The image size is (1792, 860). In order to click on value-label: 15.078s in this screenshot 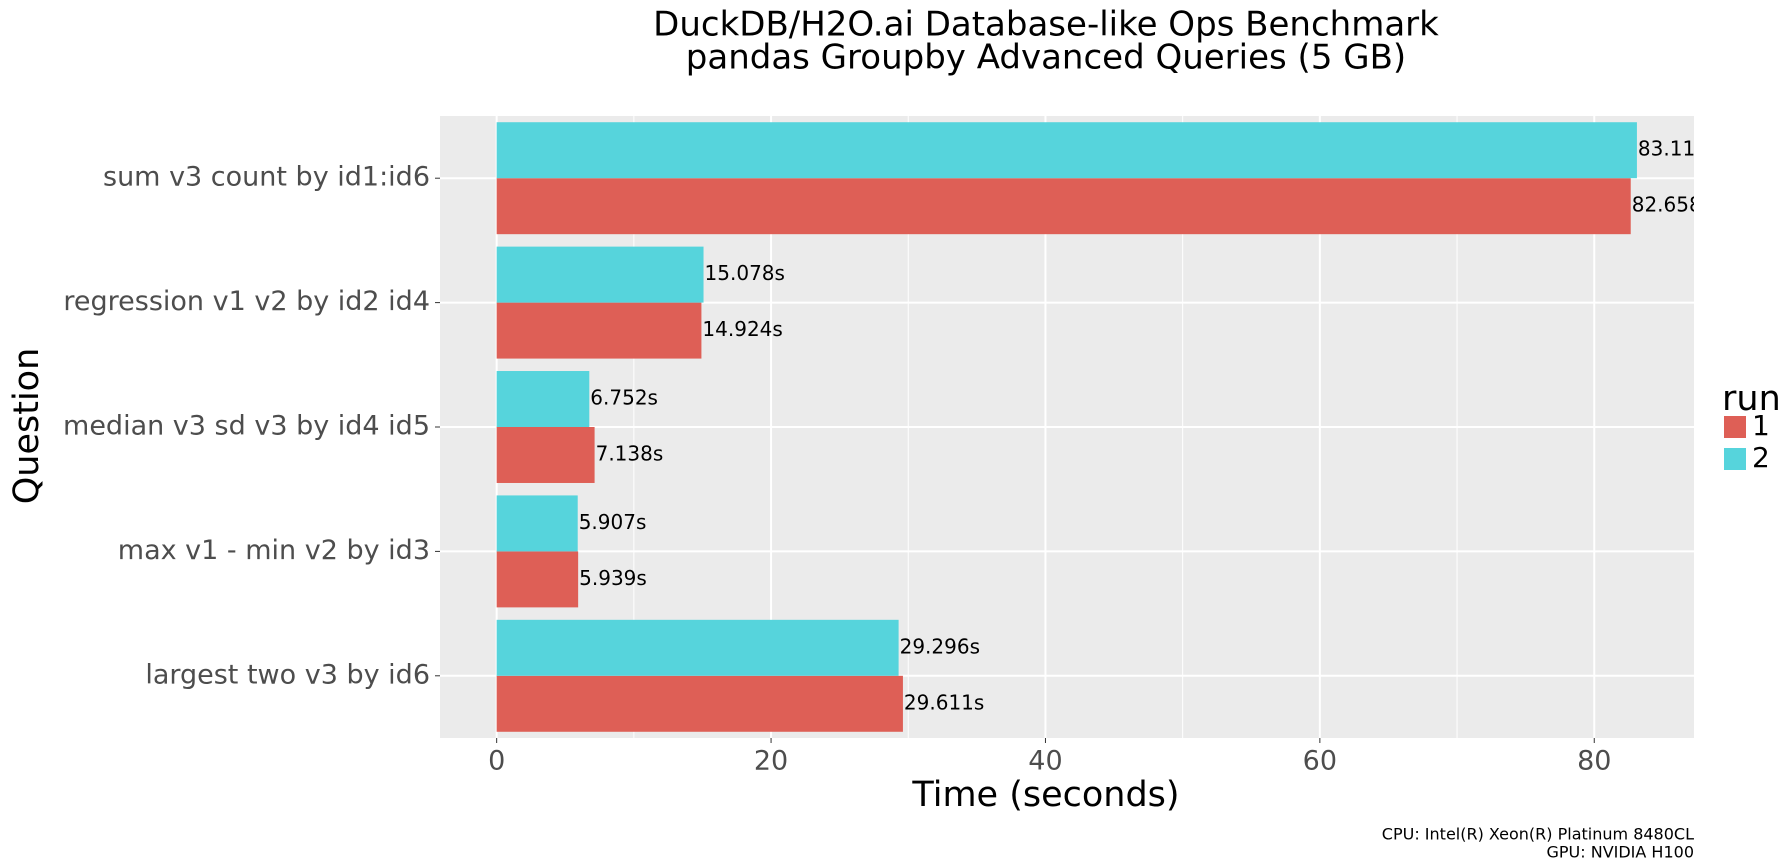, I will do `click(745, 273)`.